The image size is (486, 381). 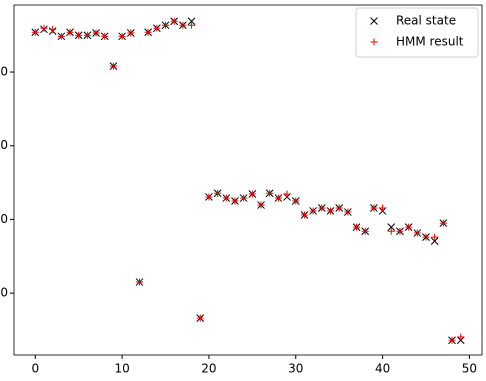 What do you see at coordinates (35, 369) in the screenshot?
I see `x-tick-label: 0` at bounding box center [35, 369].